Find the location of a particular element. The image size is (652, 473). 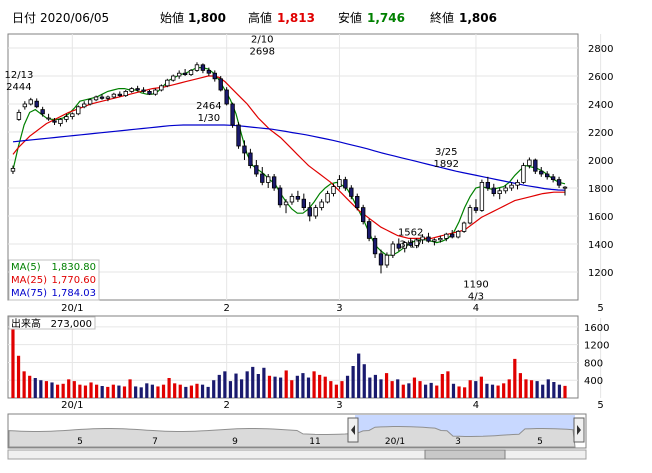

price-y-axis: 1200 1400 1600 1800 2000 2200 2400 2600 2800 is located at coordinates (600, 161).